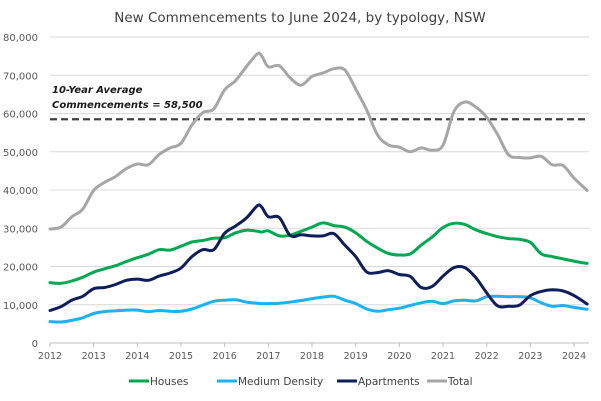  Describe the element at coordinates (137, 356) in the screenshot. I see `x-tick-label: 2014` at that location.